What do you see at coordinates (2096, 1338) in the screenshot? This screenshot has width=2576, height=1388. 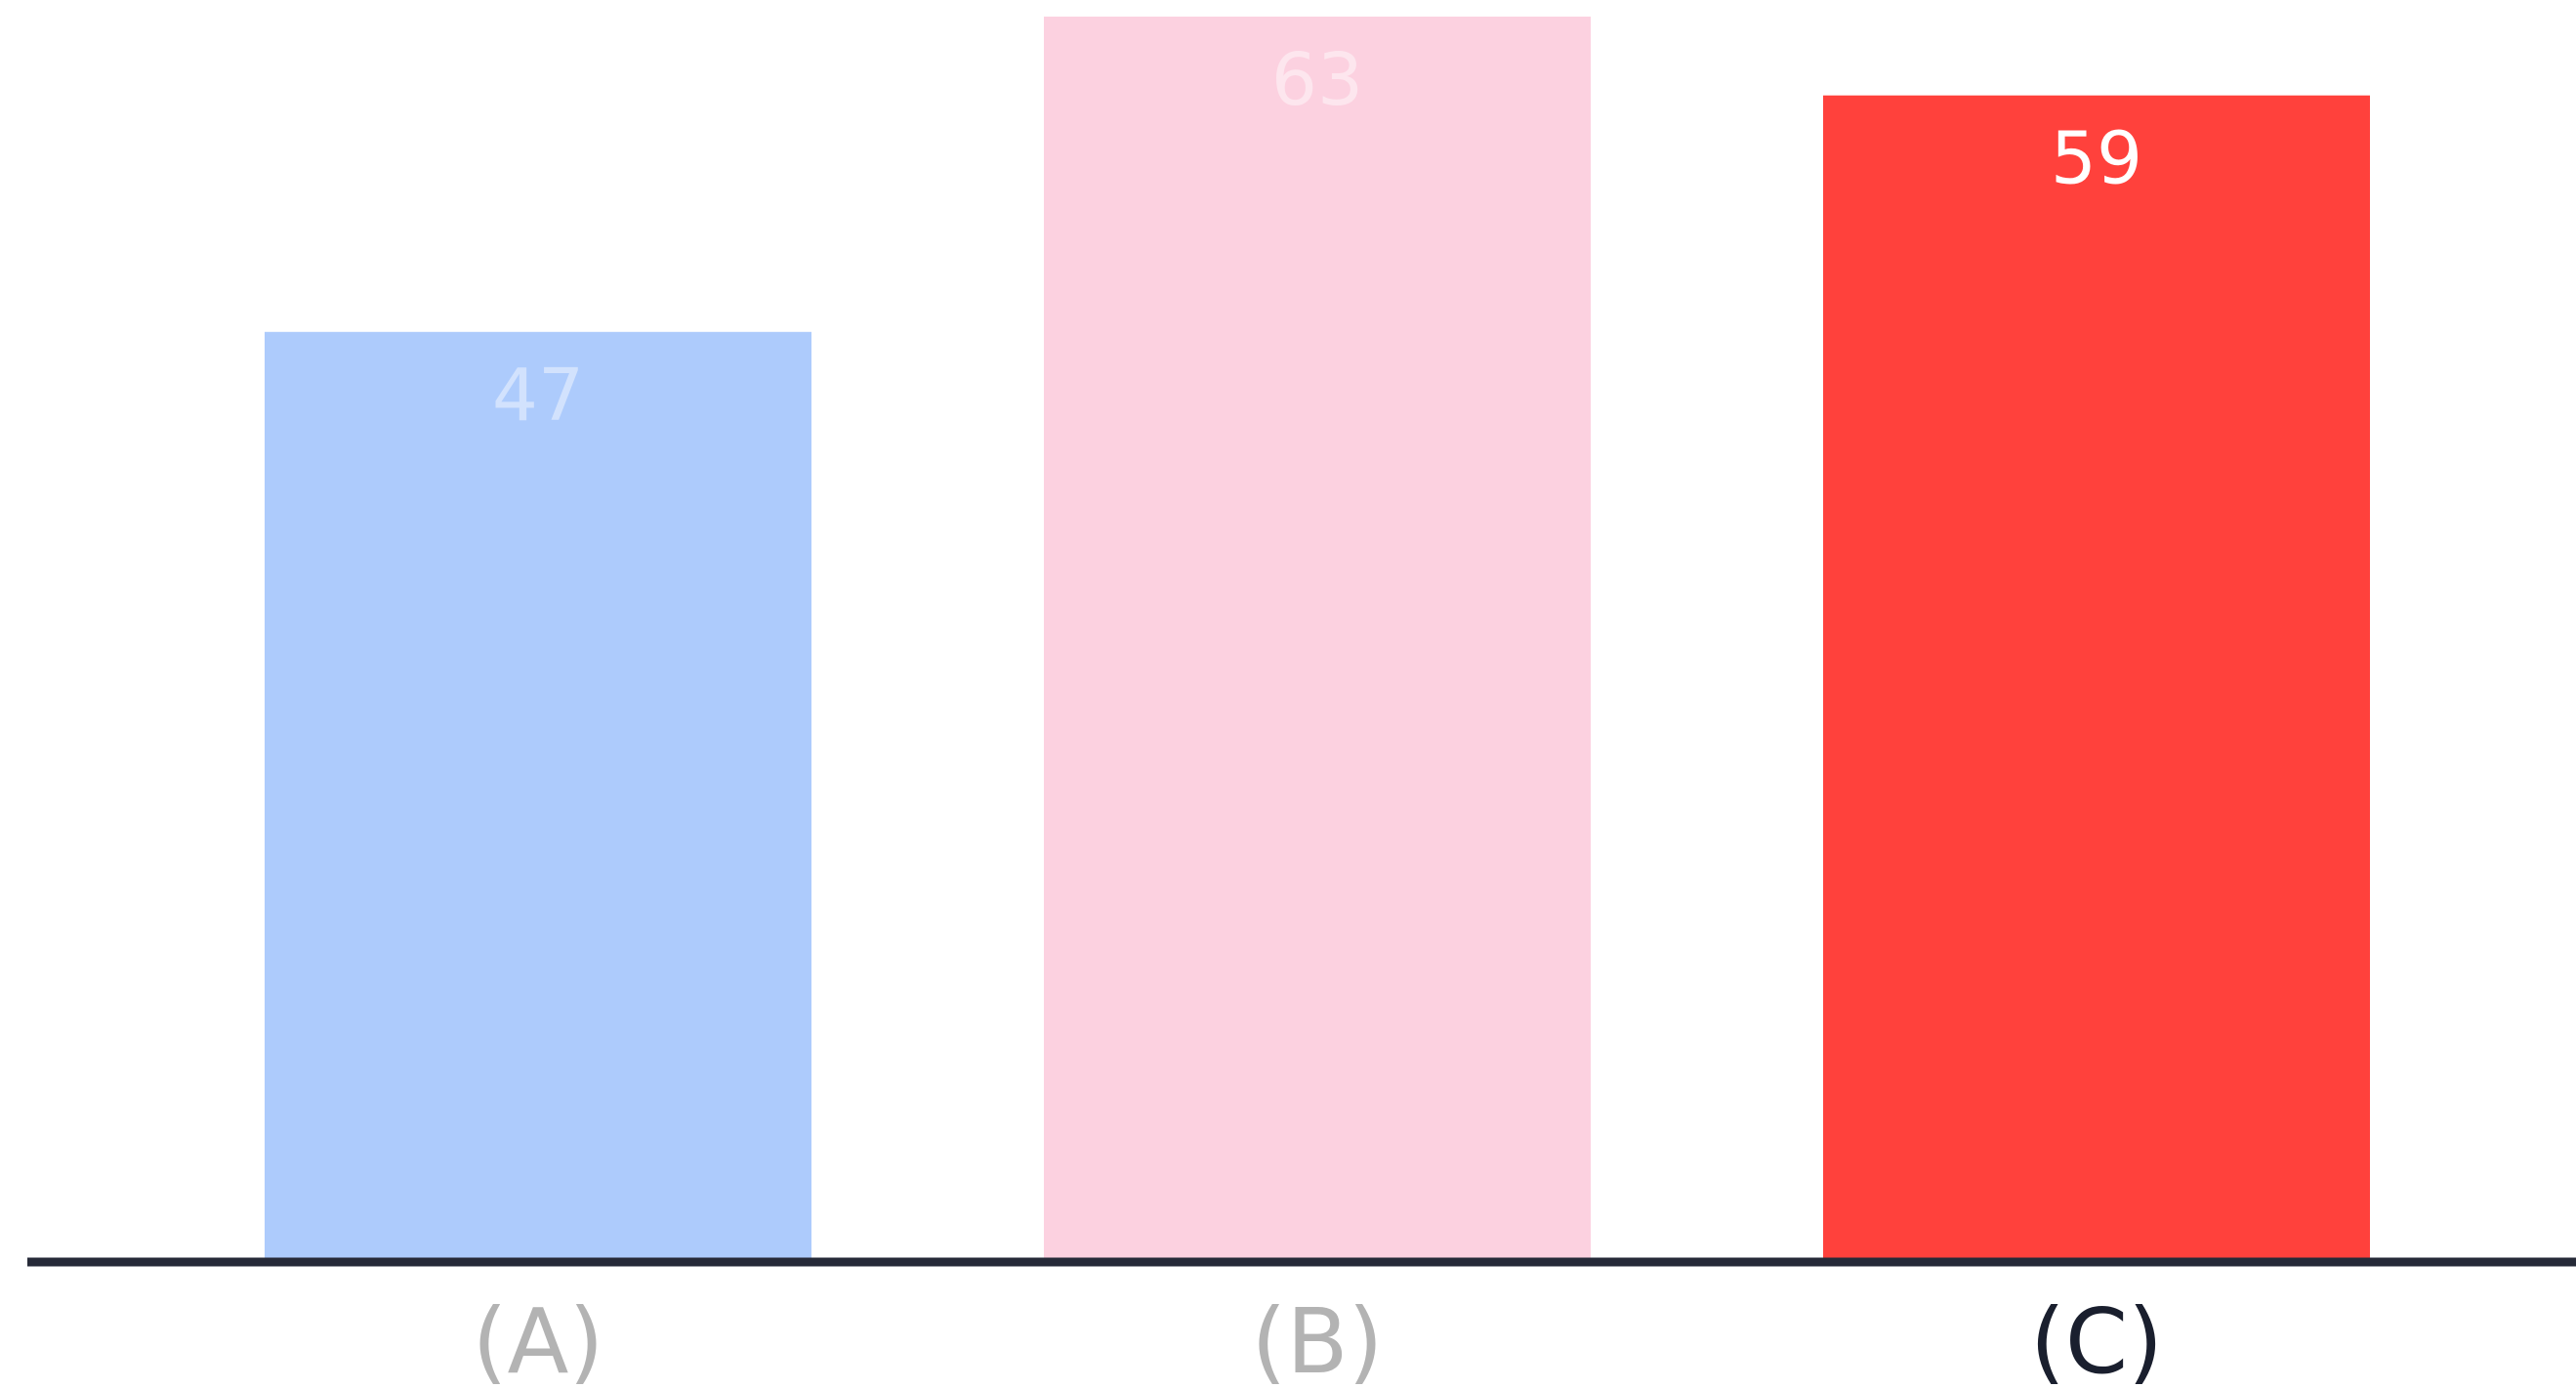 I see `x-tick-label-3: (C)` at bounding box center [2096, 1338].